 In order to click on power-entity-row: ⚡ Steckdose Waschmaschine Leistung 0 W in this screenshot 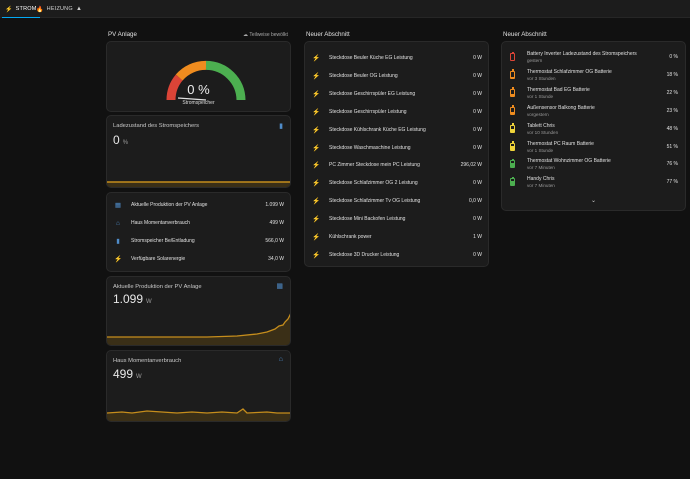, I will do `click(396, 148)`.